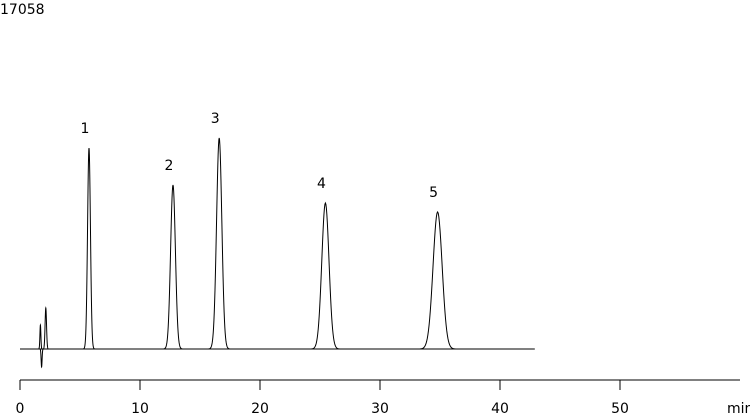 The height and width of the screenshot is (415, 750). Describe the element at coordinates (85, 129) in the screenshot. I see `peak-label: 1` at that location.